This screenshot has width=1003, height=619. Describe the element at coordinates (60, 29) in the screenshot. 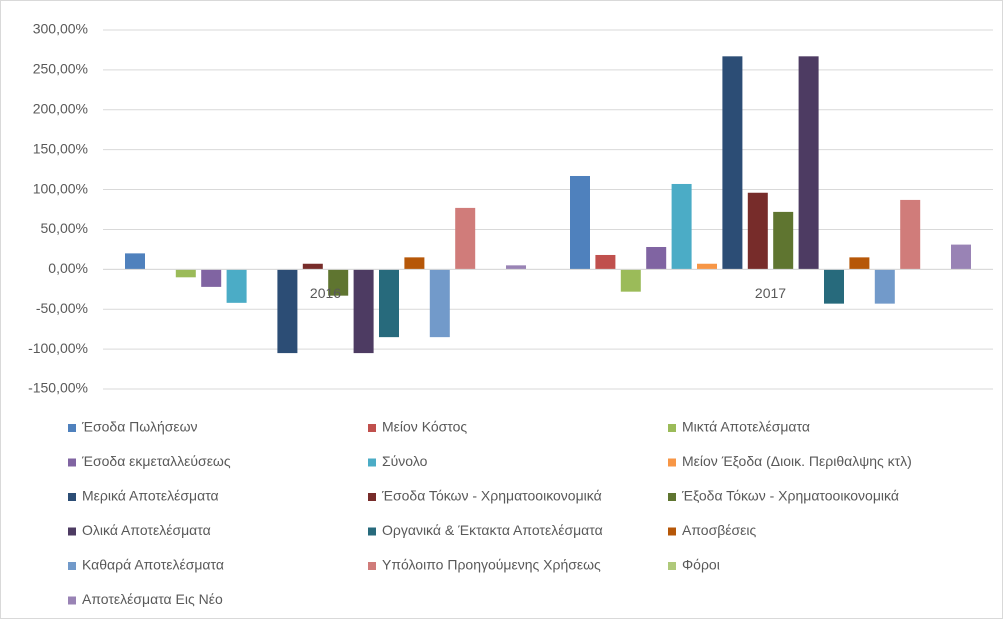

I see `y-tick-label: 300,00%` at that location.